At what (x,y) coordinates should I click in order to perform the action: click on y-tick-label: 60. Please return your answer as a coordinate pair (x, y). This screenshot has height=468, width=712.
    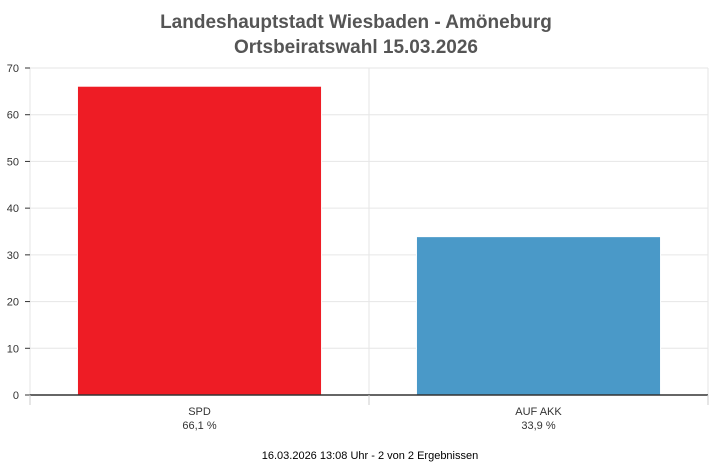
    Looking at the image, I should click on (13, 116).